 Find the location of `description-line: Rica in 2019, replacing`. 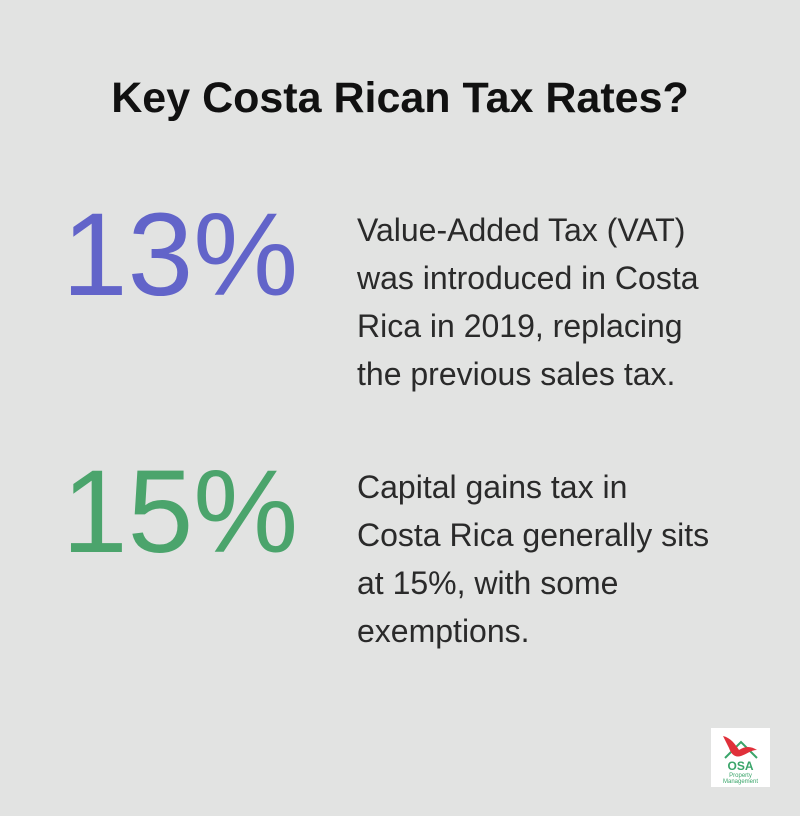

description-line: Rica in 2019, replacing is located at coordinates (520, 326).